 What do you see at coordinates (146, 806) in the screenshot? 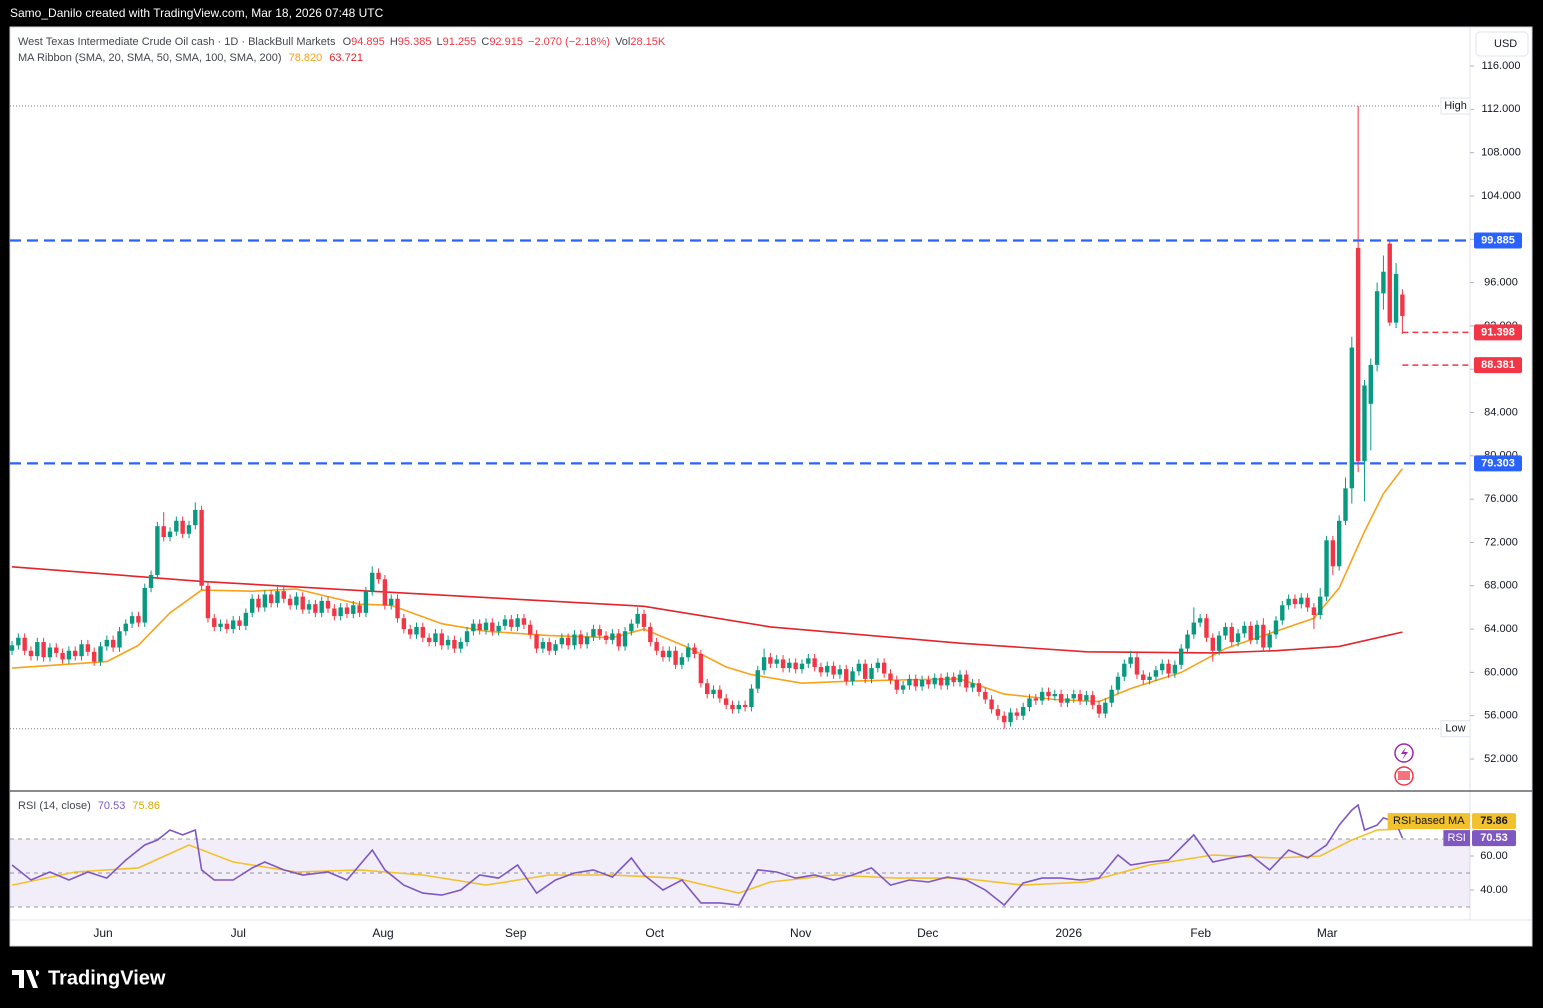
I see `rsi-ma-value: 75.86` at bounding box center [146, 806].